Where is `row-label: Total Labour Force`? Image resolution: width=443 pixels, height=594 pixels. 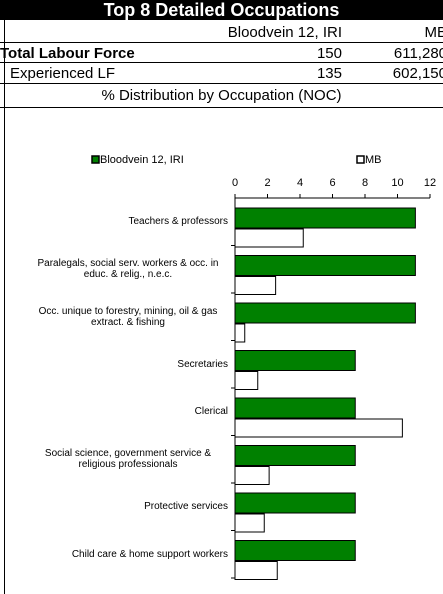 row-label: Total Labour Force is located at coordinates (67, 53).